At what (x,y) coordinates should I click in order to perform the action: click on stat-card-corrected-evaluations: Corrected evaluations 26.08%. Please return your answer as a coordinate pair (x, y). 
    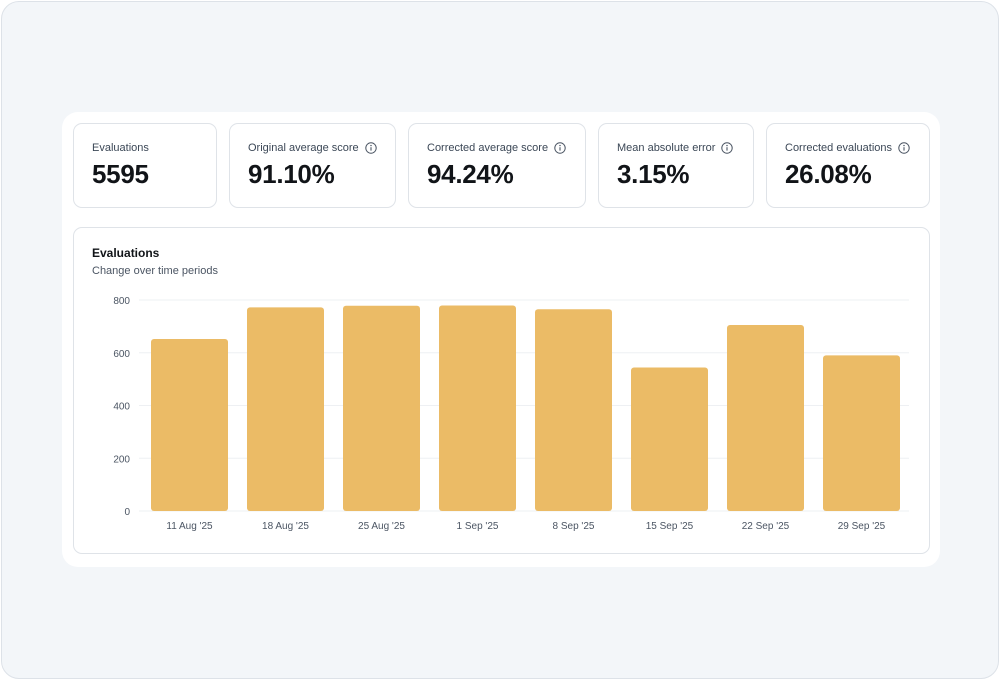
    Looking at the image, I should click on (848, 165).